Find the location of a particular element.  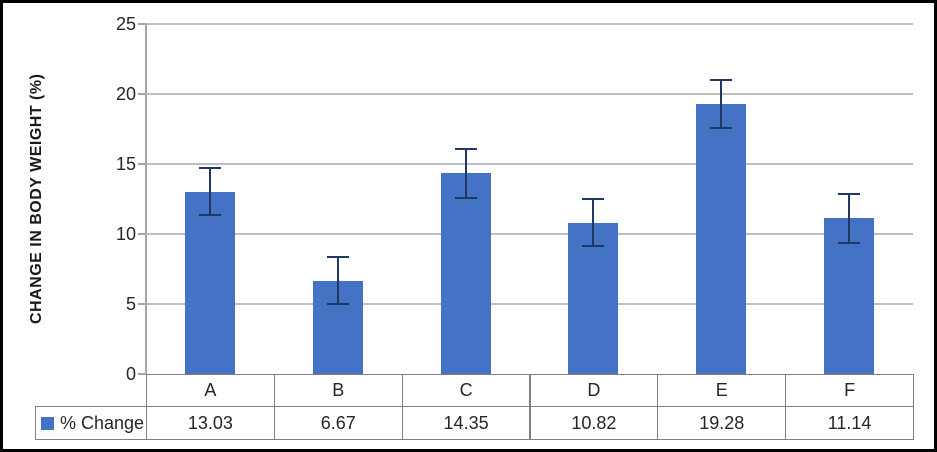

y-axis-line is located at coordinates (146, 199).